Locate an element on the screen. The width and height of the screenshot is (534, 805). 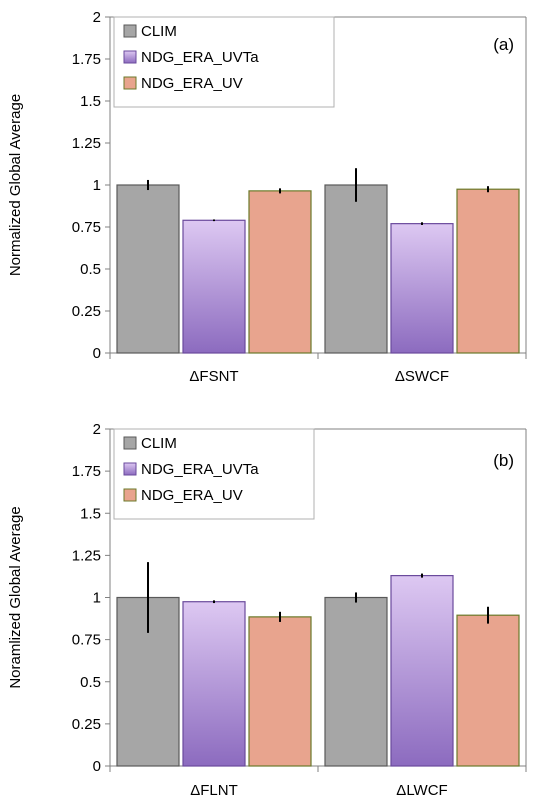
x-category-label: ΔLWCF is located at coordinates (421, 790).